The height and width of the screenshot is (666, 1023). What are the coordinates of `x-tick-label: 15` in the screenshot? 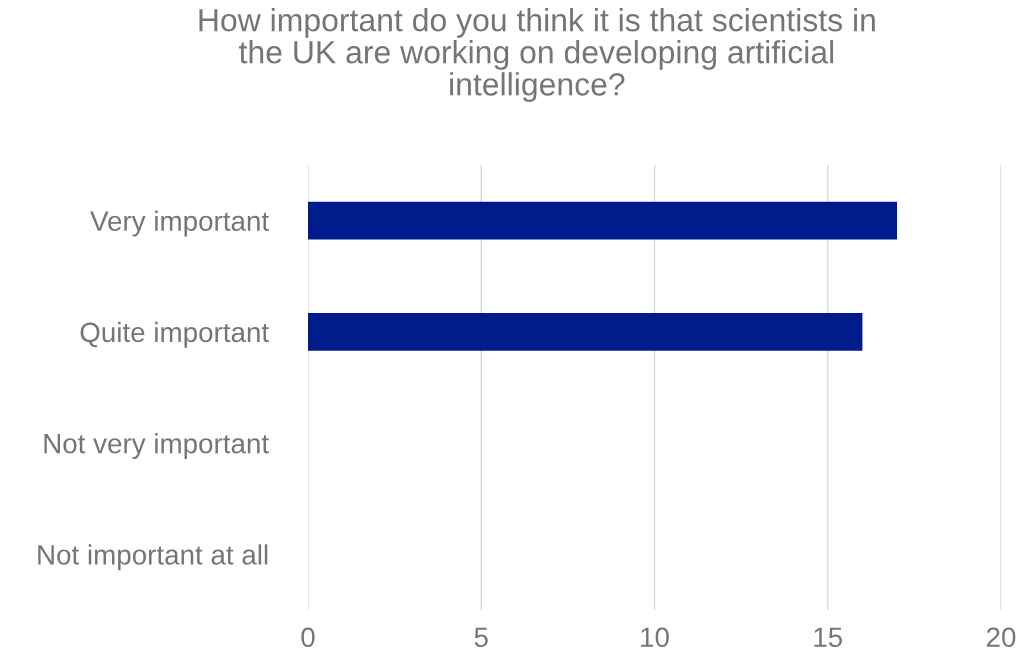 It's located at (828, 637).